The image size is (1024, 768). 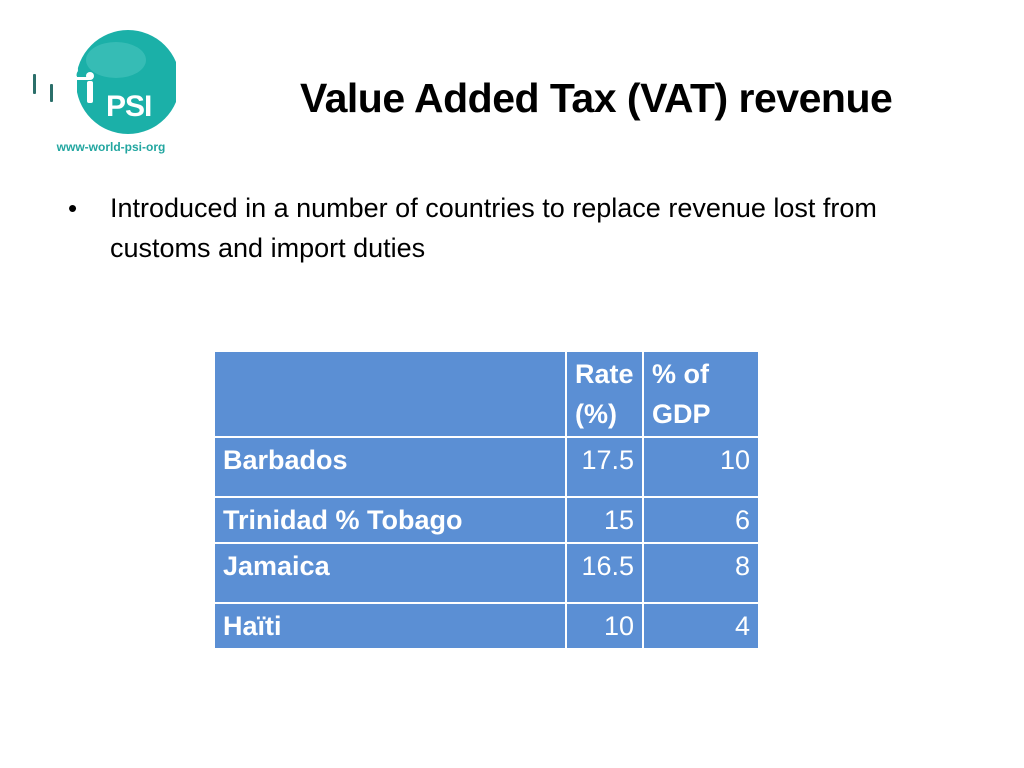 I want to click on table-row: Jamaica 16.5 8, so click(x=486, y=573).